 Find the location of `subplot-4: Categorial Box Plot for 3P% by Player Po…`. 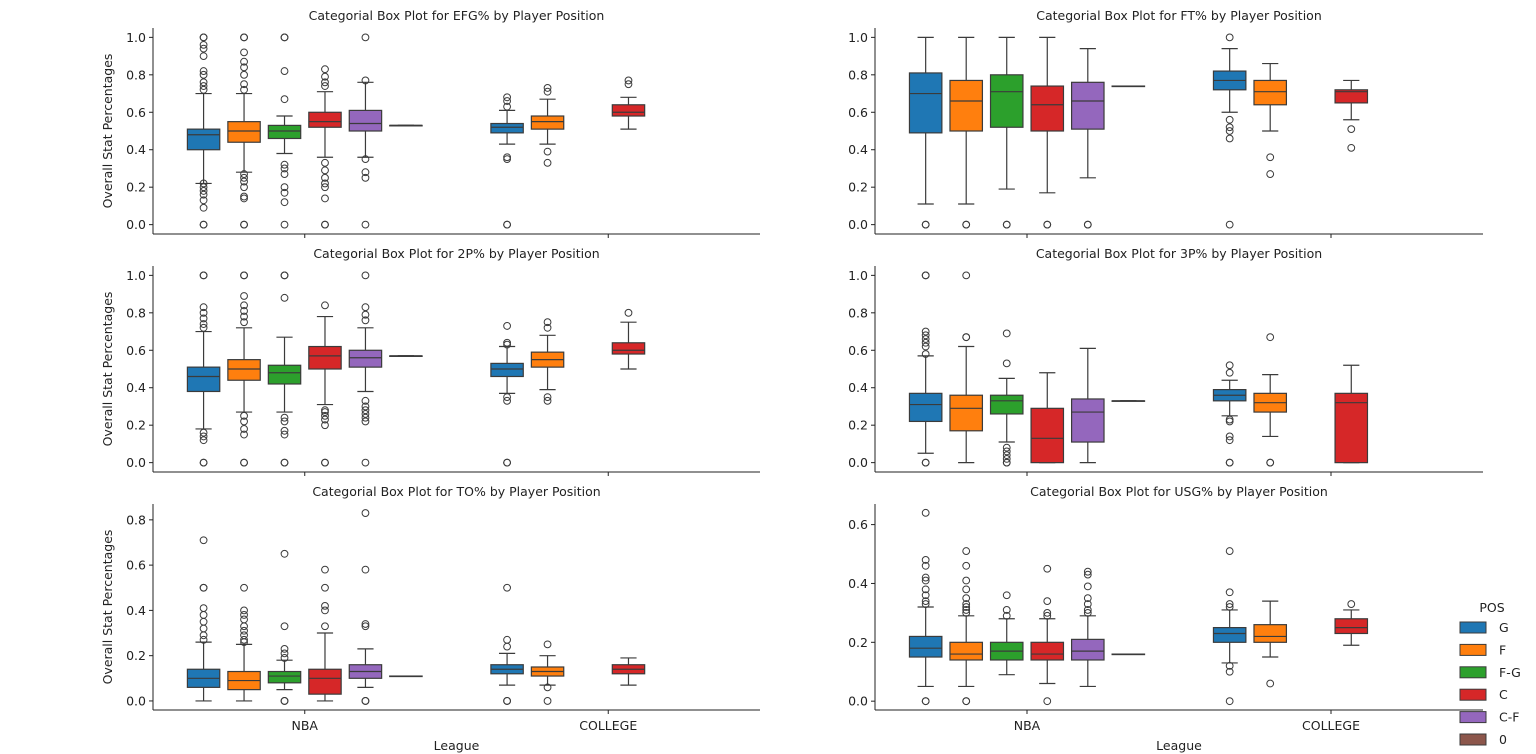

subplot-4: Categorial Box Plot for 3P% by Player Po… is located at coordinates (1165, 361).